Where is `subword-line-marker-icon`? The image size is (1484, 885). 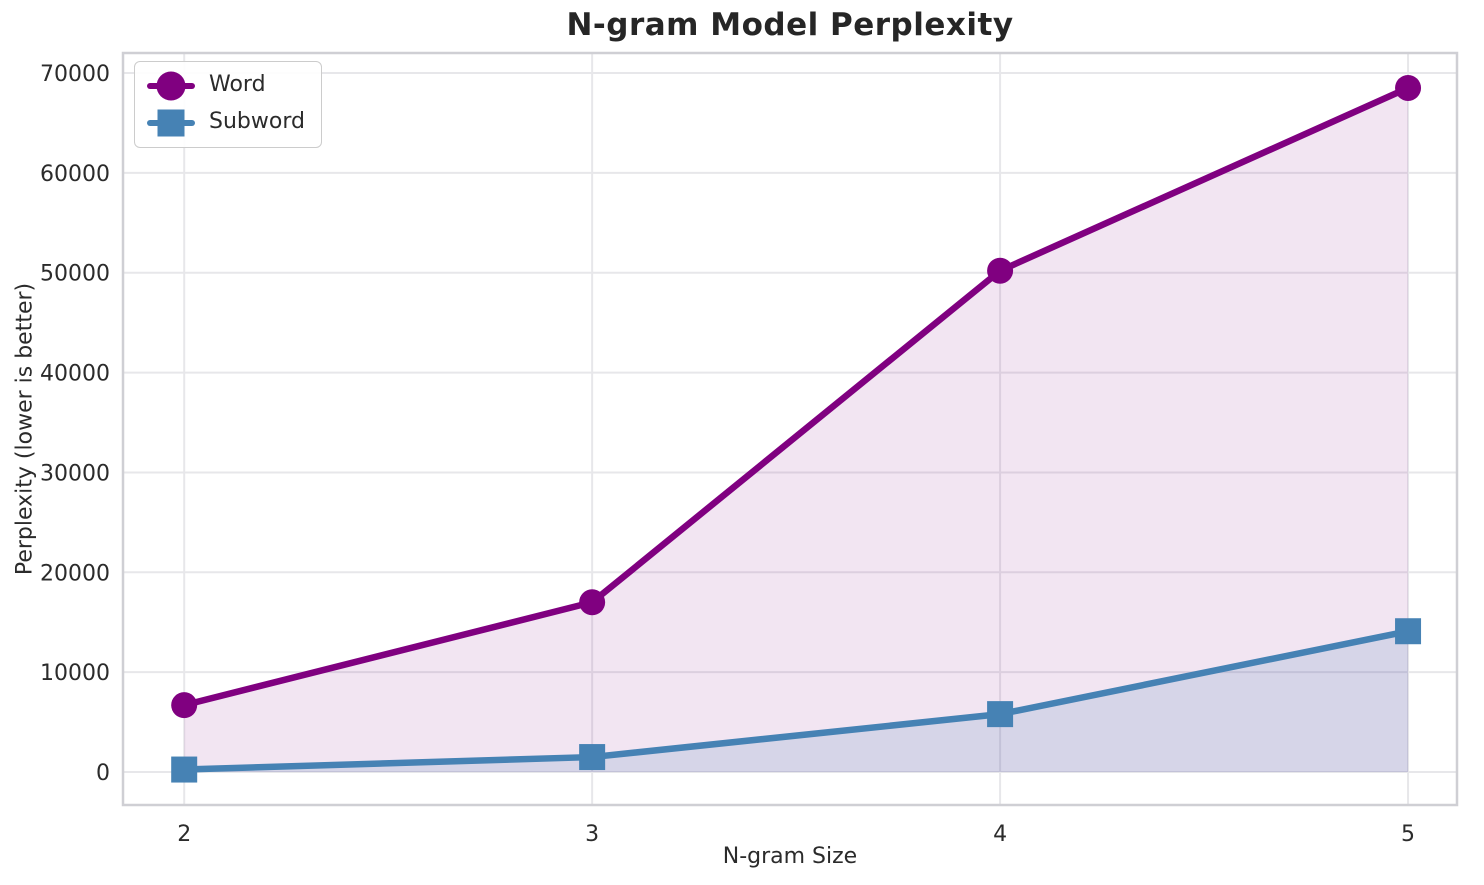 subword-line-marker-icon is located at coordinates (171, 123).